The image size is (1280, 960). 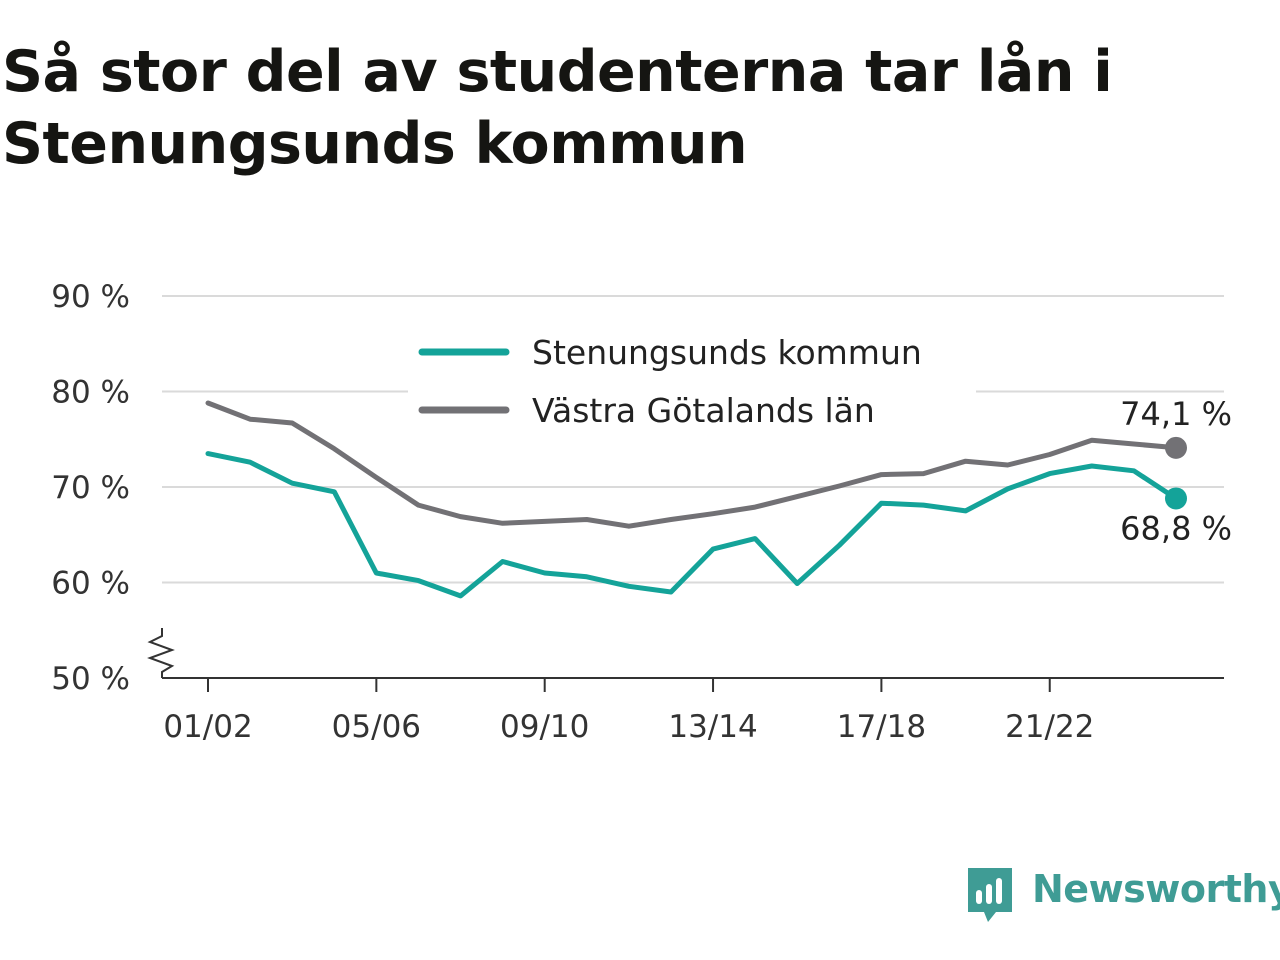 I want to click on x-tick-label: 21/22, so click(x=1049, y=727).